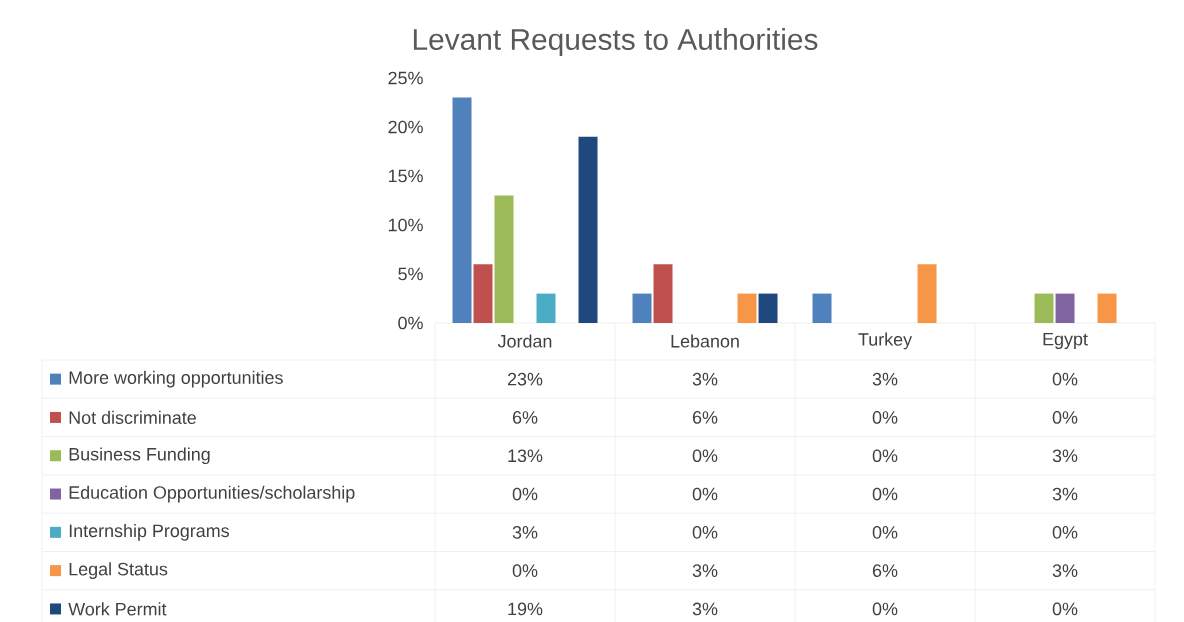  I want to click on legend-label: Legal Status, so click(118, 570).